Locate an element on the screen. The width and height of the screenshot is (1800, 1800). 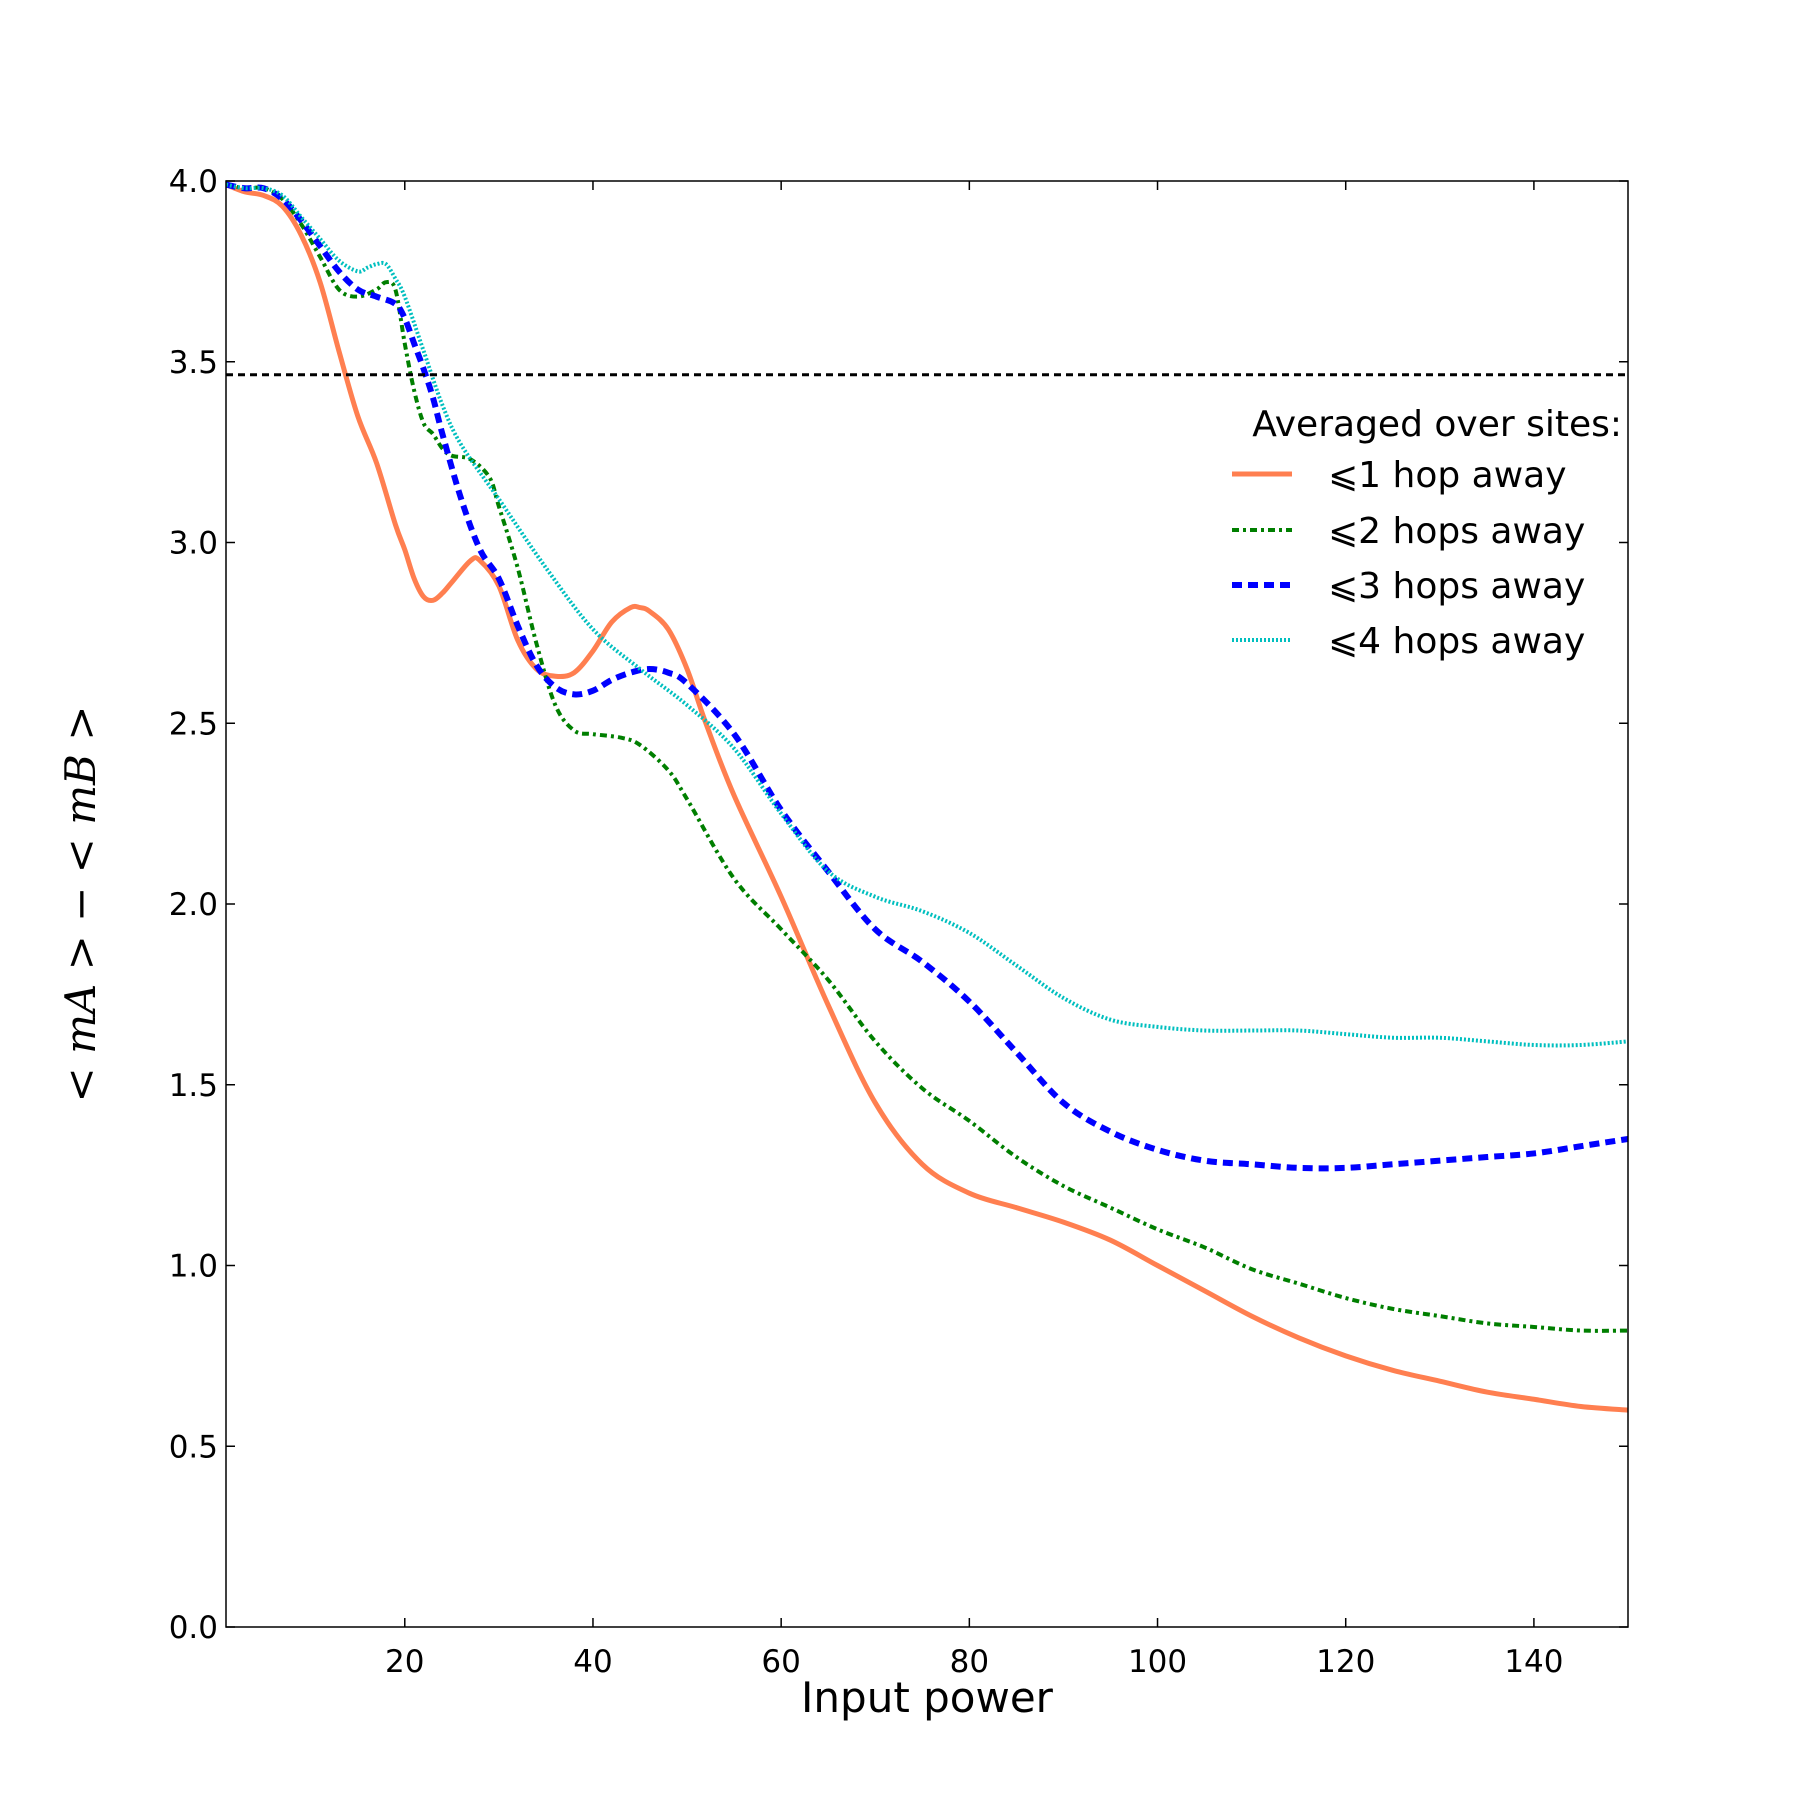
y-tick-label: 2.5 is located at coordinates (193, 724).